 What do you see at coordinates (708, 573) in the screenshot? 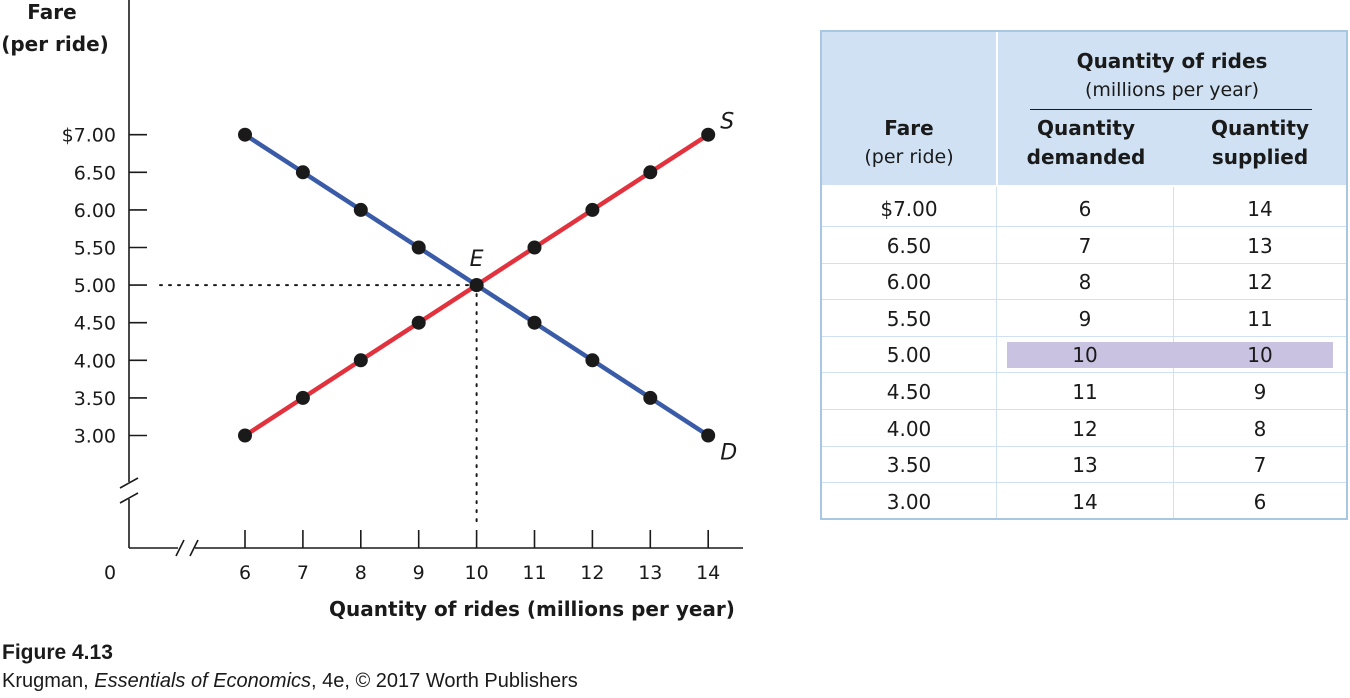
I see `x-tick-label: 14` at bounding box center [708, 573].